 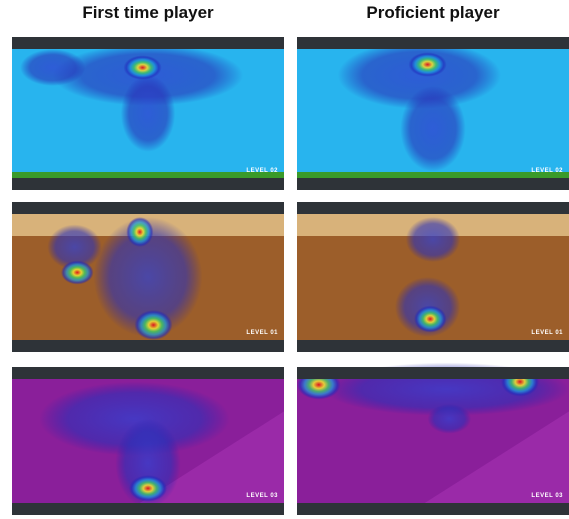 I want to click on column-header: Proficient player, so click(x=433, y=12).